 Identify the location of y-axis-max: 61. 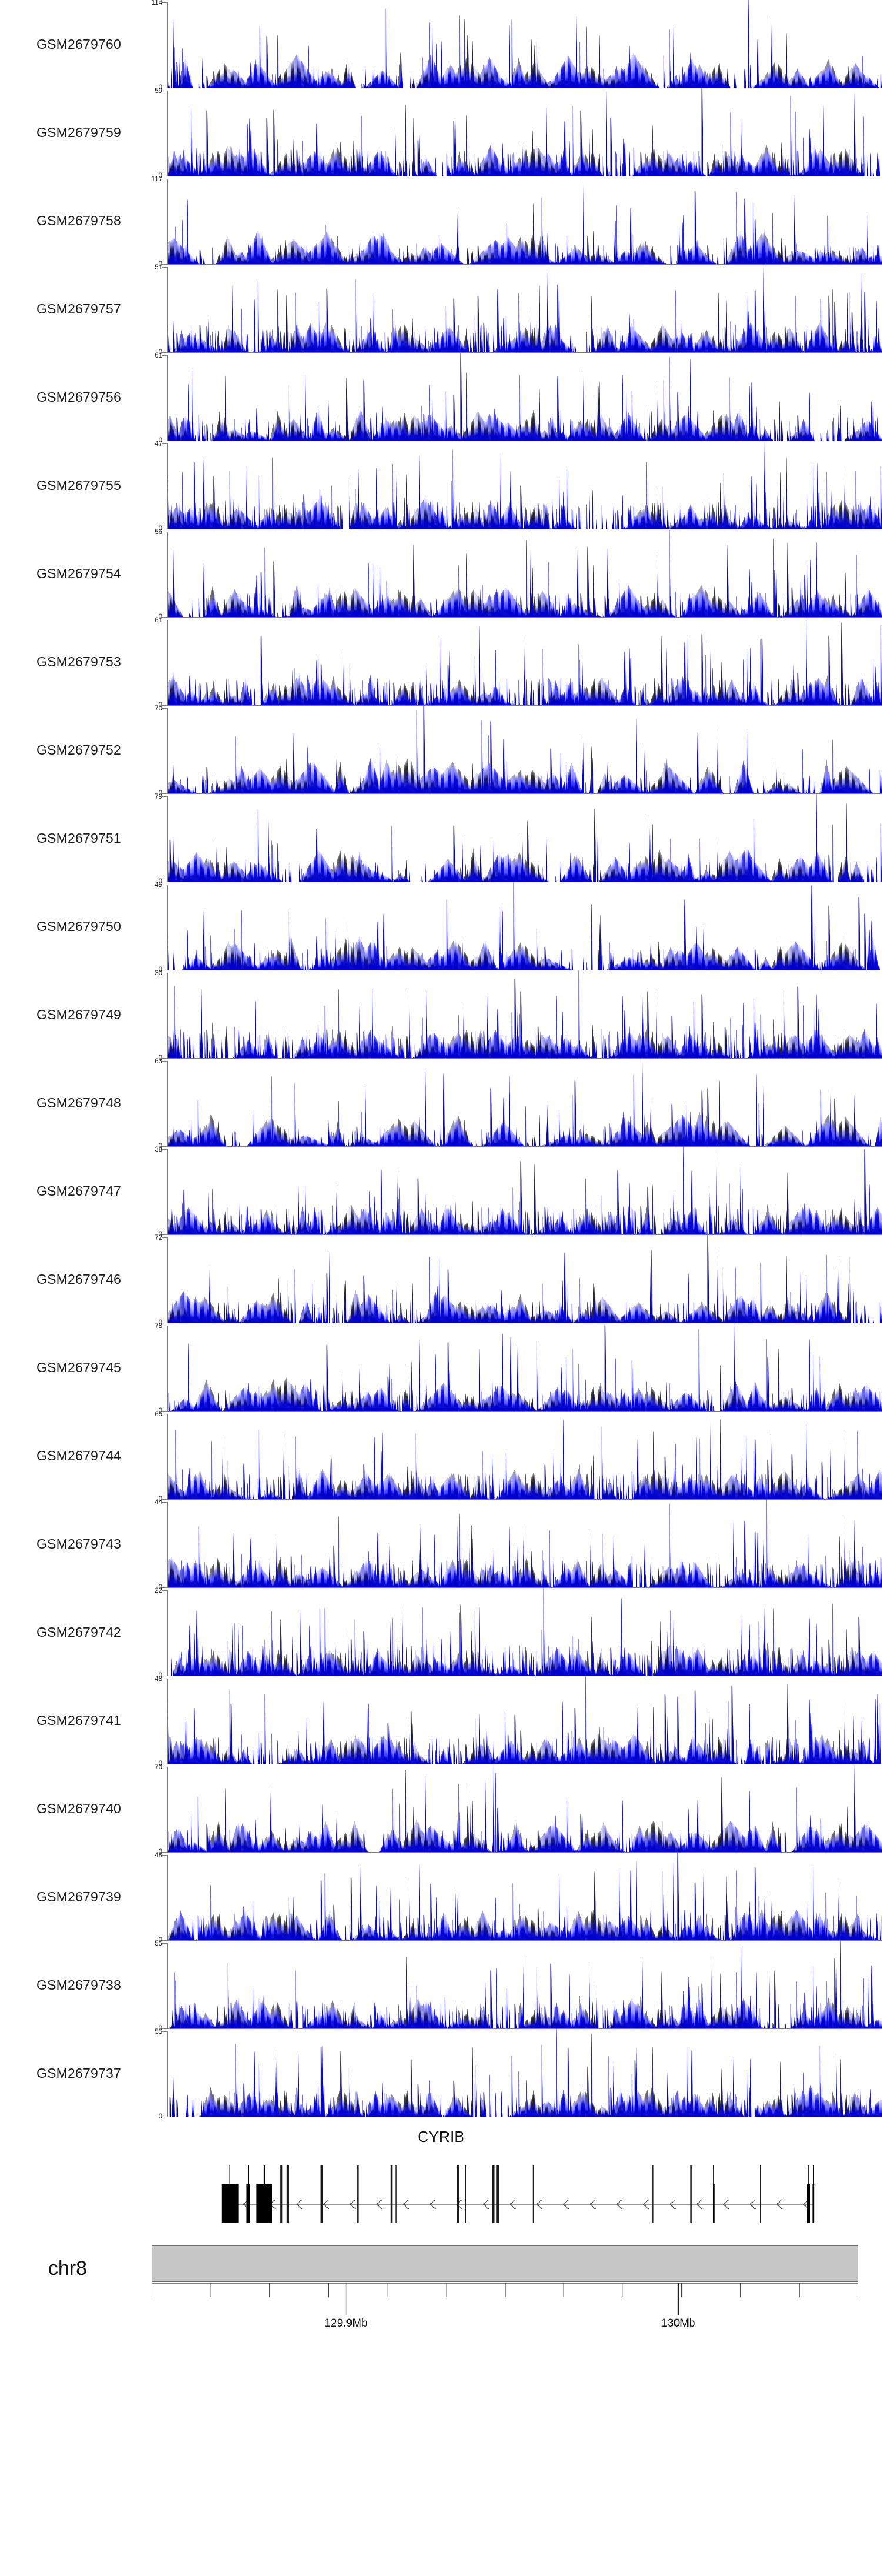
(158, 355).